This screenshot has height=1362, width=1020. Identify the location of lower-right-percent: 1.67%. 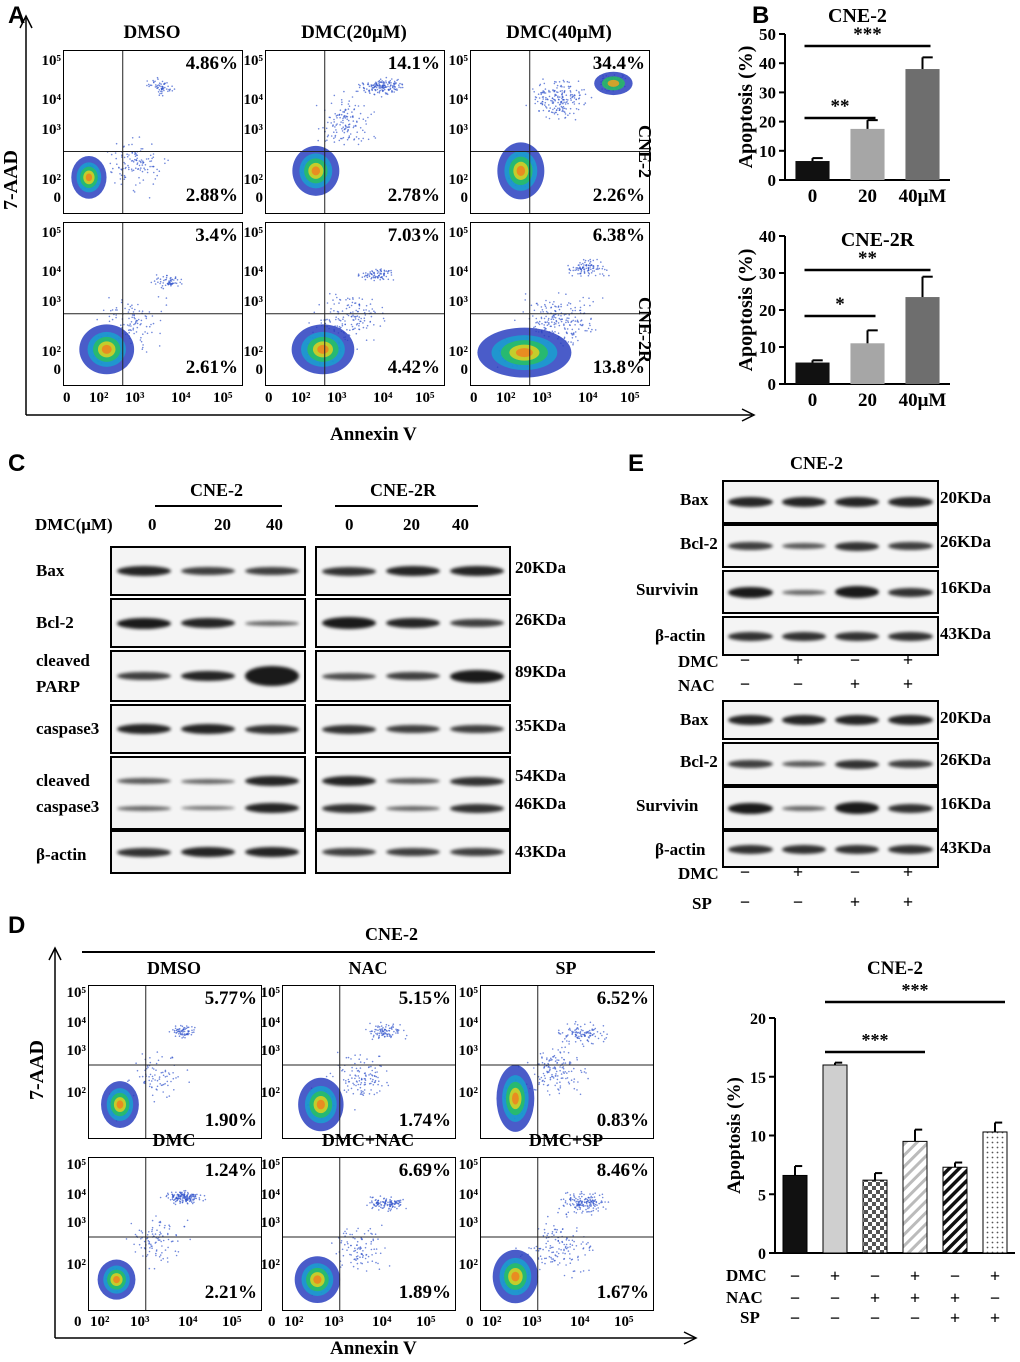
(622, 1292).